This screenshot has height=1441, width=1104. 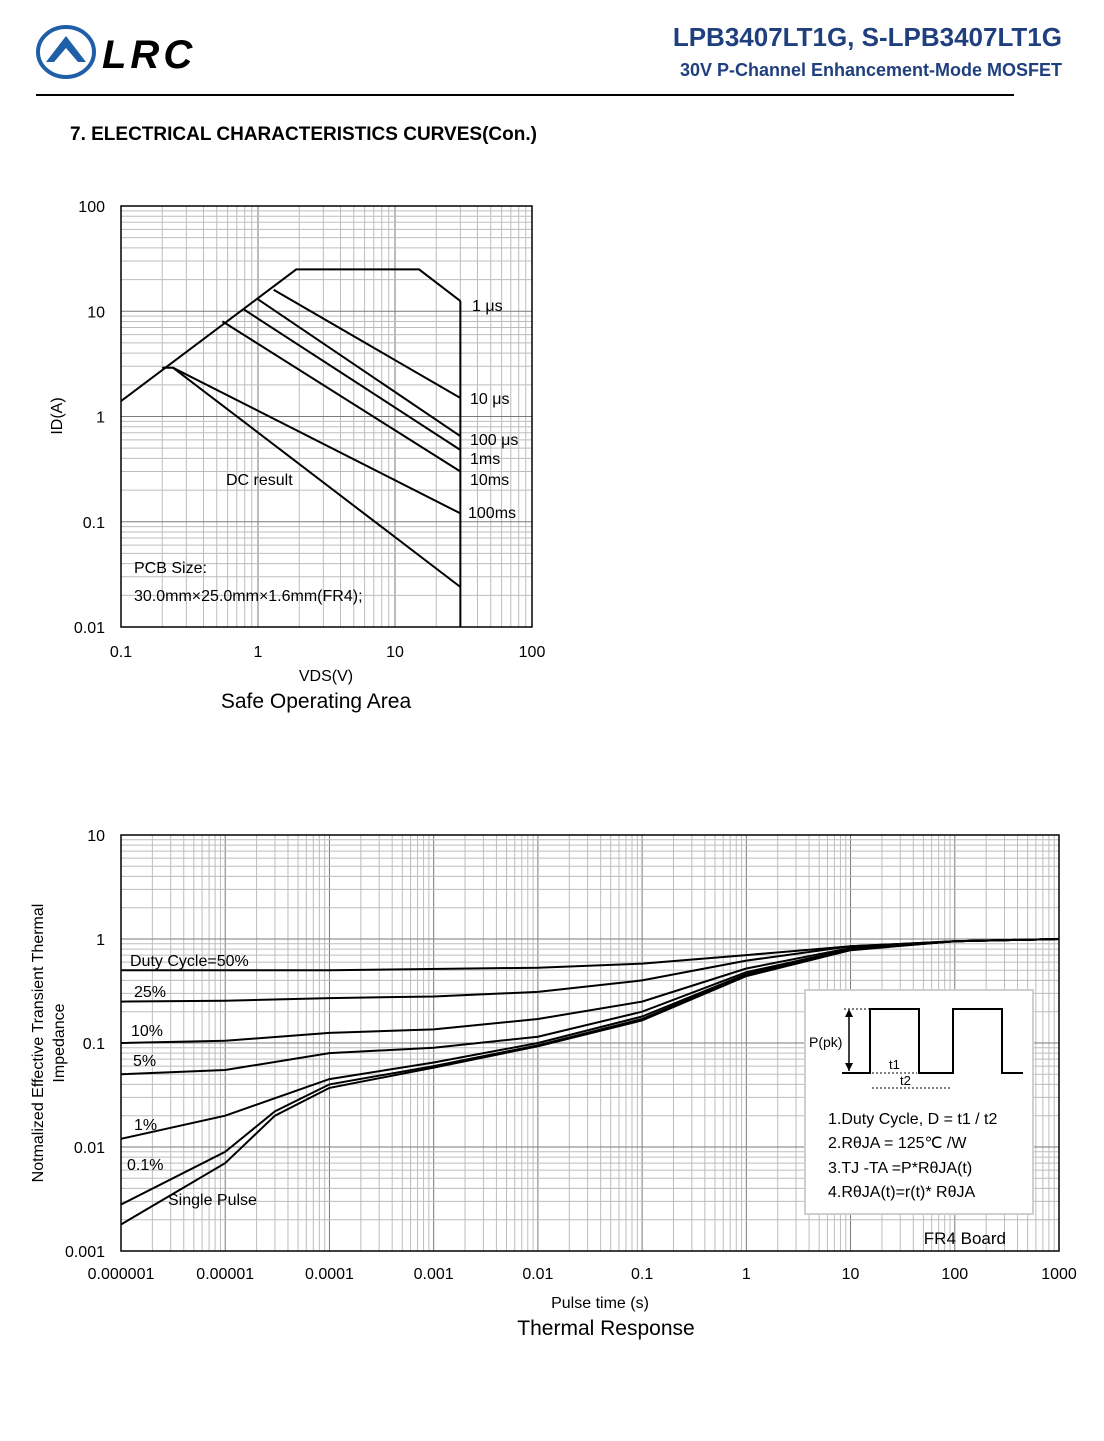 What do you see at coordinates (897, 1143) in the screenshot?
I see `legend-note-2: 2.RθJA = 125℃ /W` at bounding box center [897, 1143].